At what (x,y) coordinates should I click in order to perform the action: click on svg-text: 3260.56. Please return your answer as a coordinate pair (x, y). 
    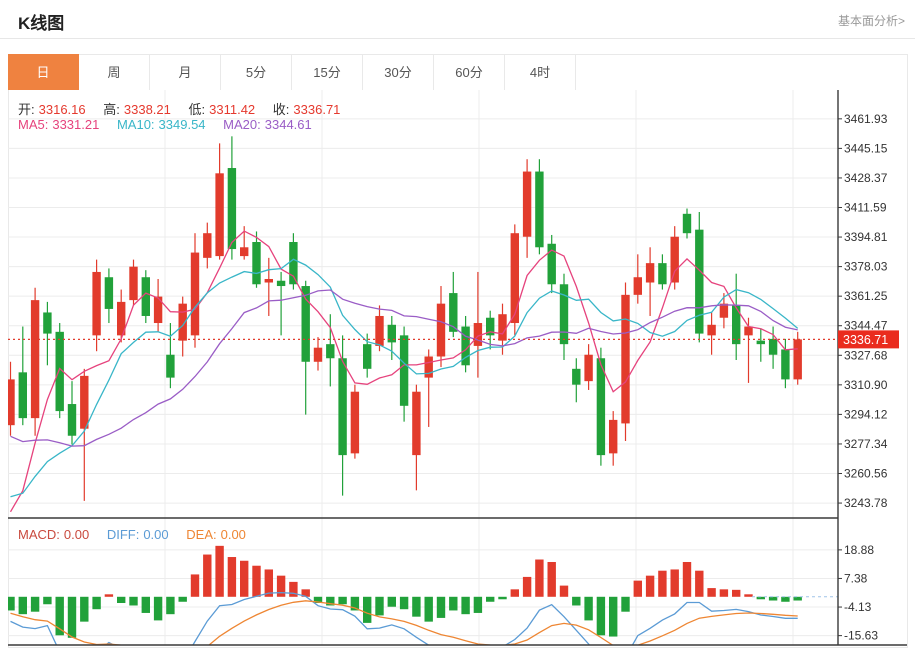
    Looking at the image, I should click on (866, 474).